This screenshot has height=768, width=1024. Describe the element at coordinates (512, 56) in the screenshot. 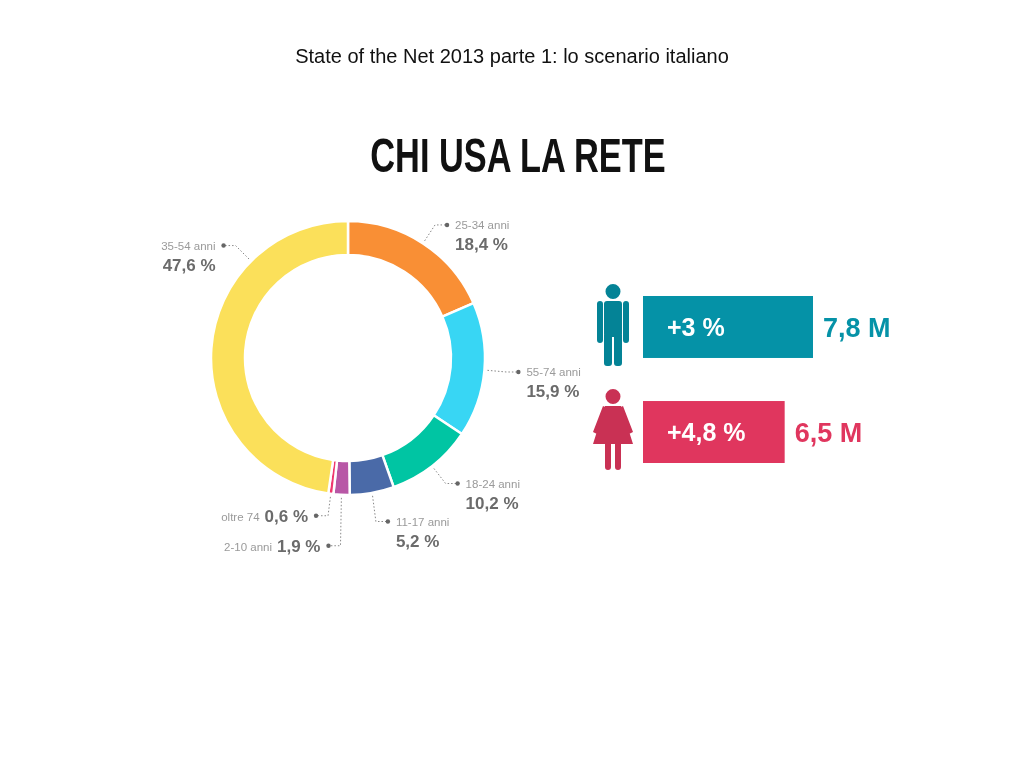

I see `chart-title: State of the Net 2013 parte 1: lo scenario italiano` at that location.